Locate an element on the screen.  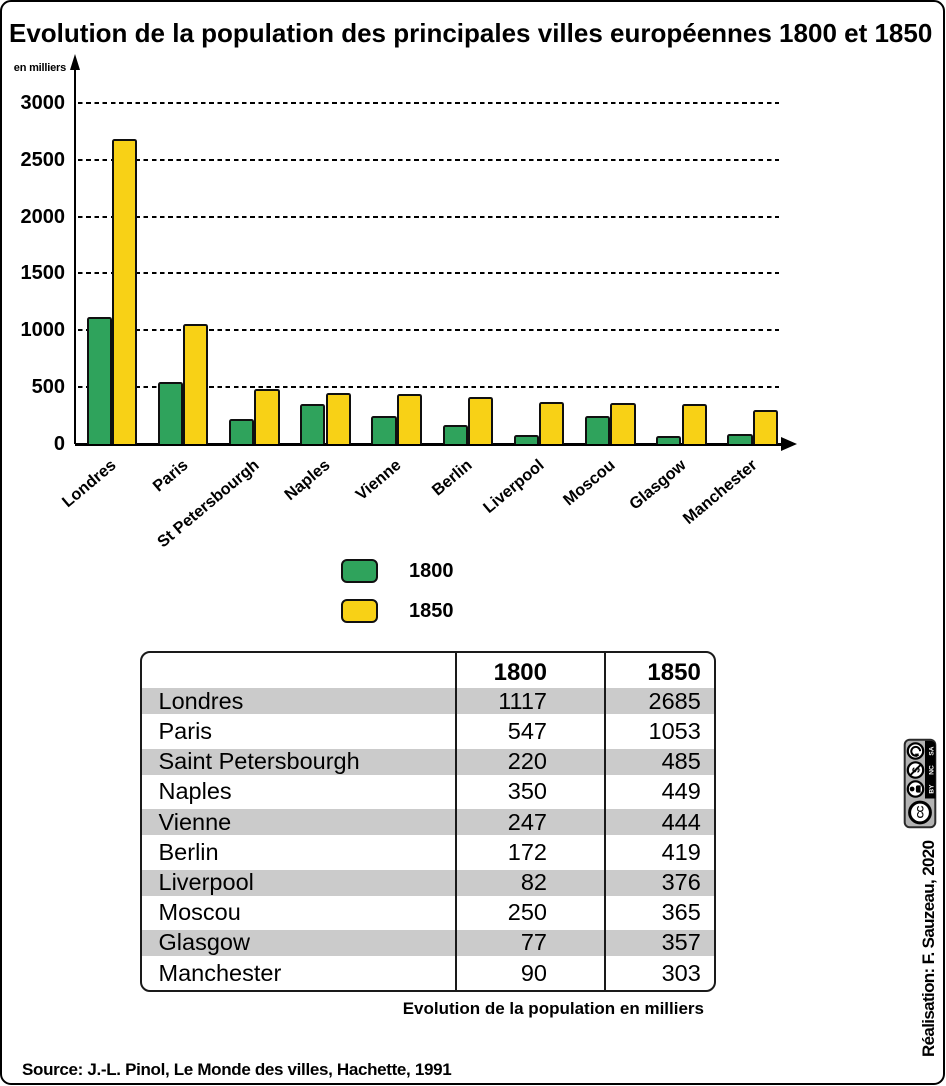
svg-text: SA is located at coordinates (932, 750).